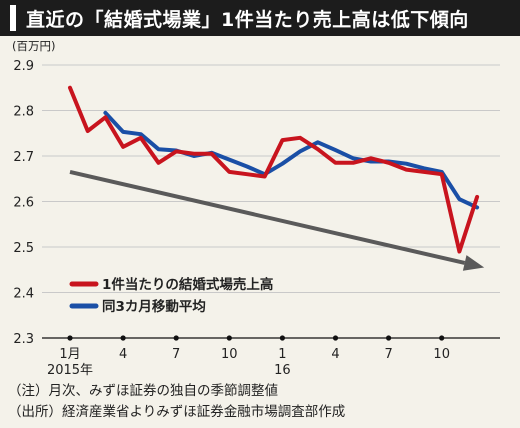 This screenshot has height=428, width=520. What do you see at coordinates (69, 354) in the screenshot?
I see `x-tick-label: 1月` at bounding box center [69, 354].